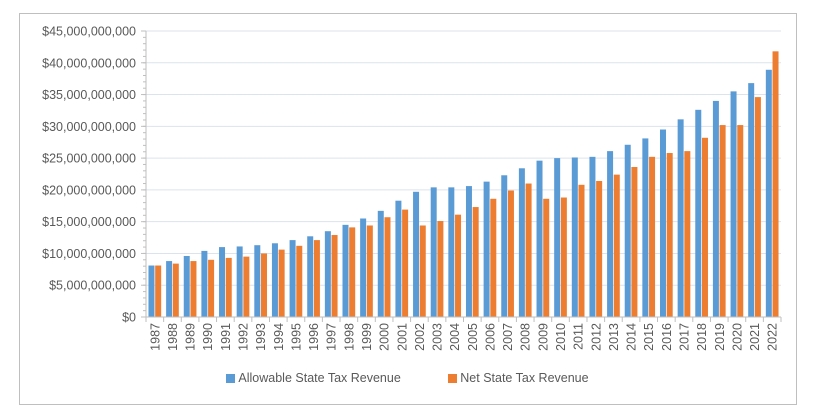 The image size is (815, 415). Describe the element at coordinates (387, 267) in the screenshot. I see `bar-net-2000` at that location.